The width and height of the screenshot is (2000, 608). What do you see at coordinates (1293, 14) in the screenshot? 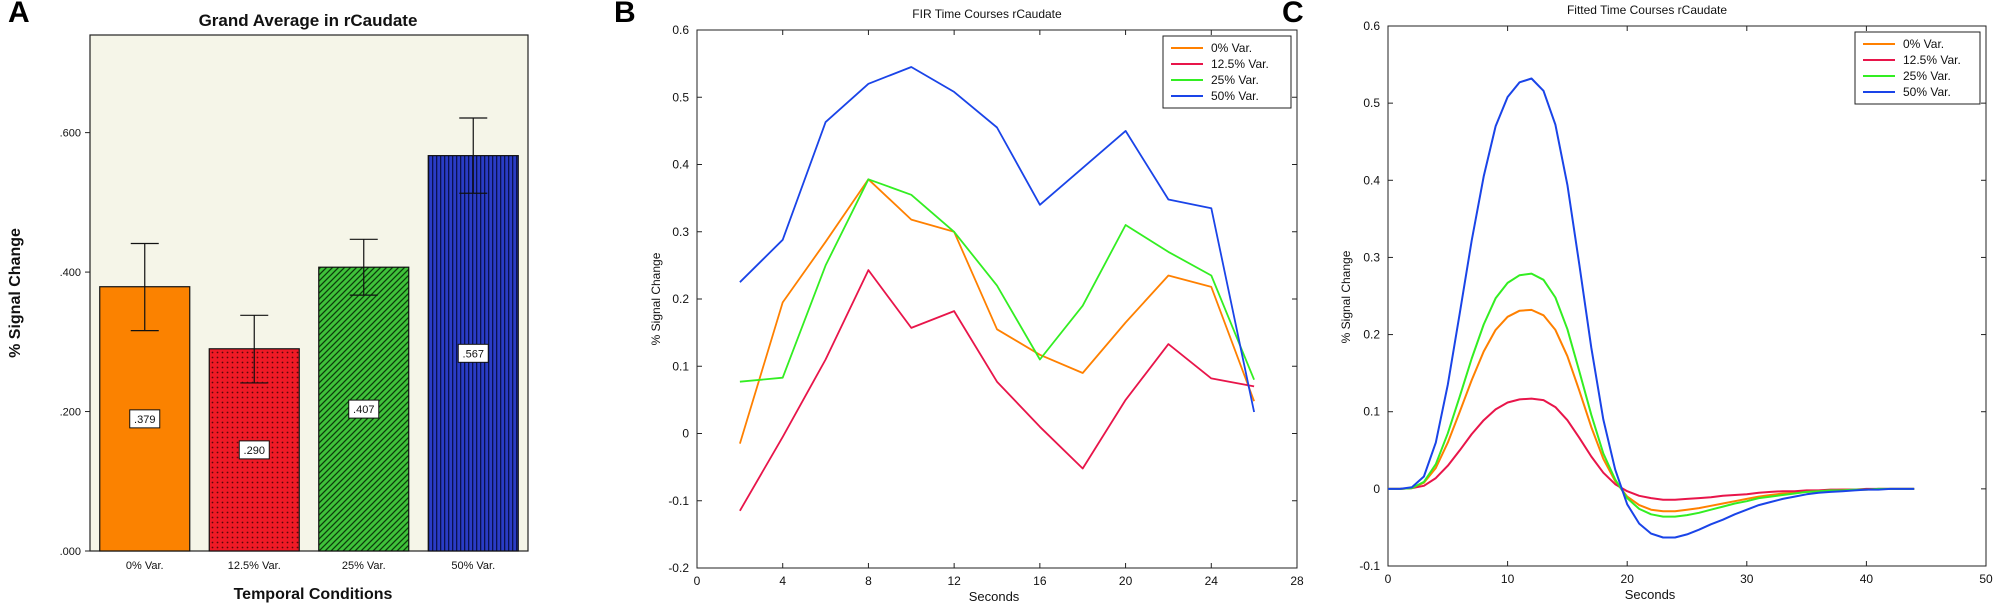
I see `panel-letter-c: C` at bounding box center [1293, 14].